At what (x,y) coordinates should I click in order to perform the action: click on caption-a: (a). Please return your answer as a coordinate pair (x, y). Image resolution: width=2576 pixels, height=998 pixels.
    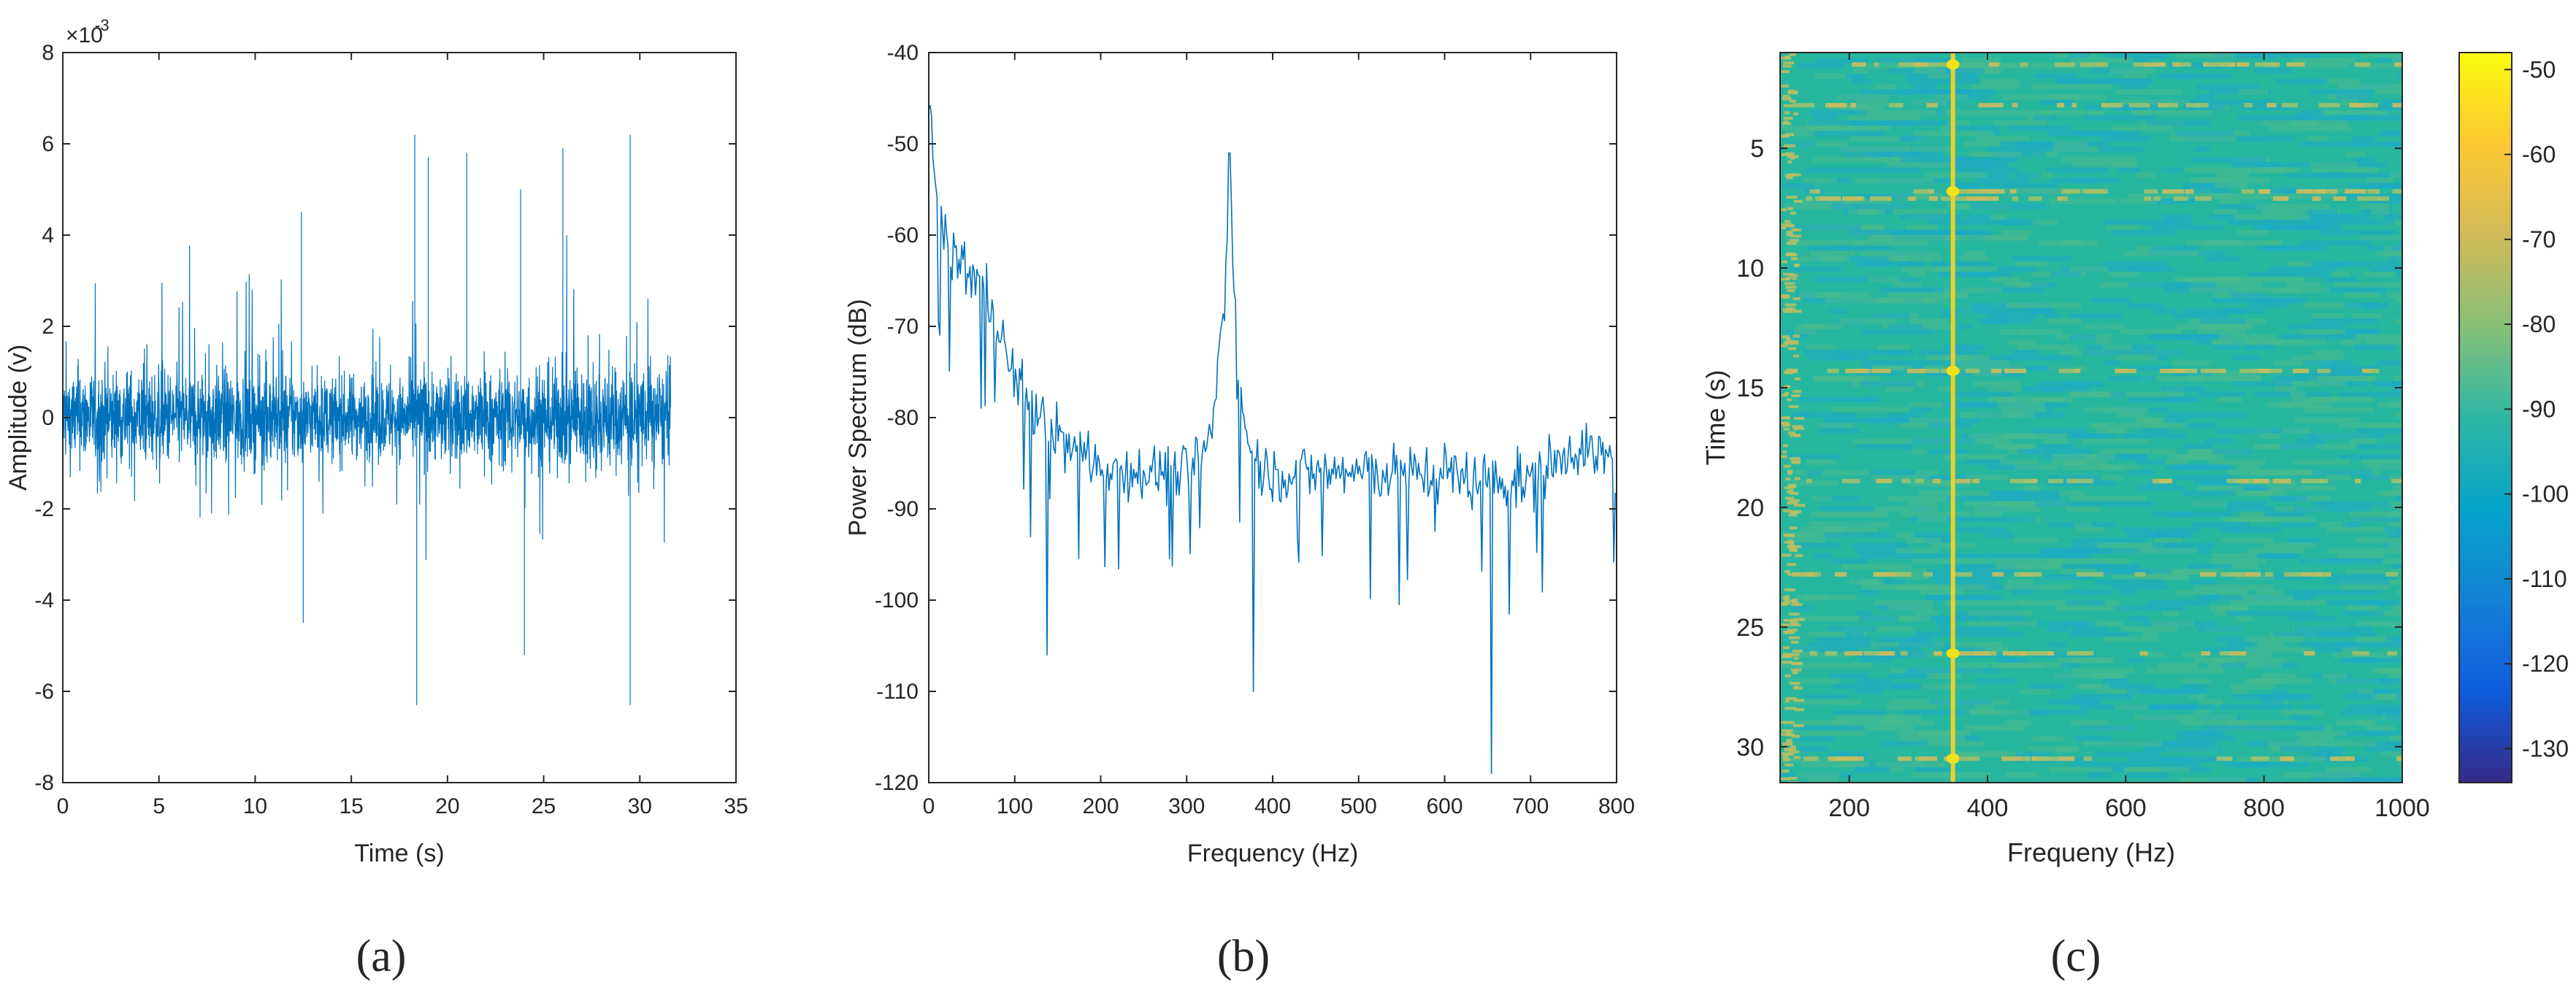
    Looking at the image, I should click on (381, 956).